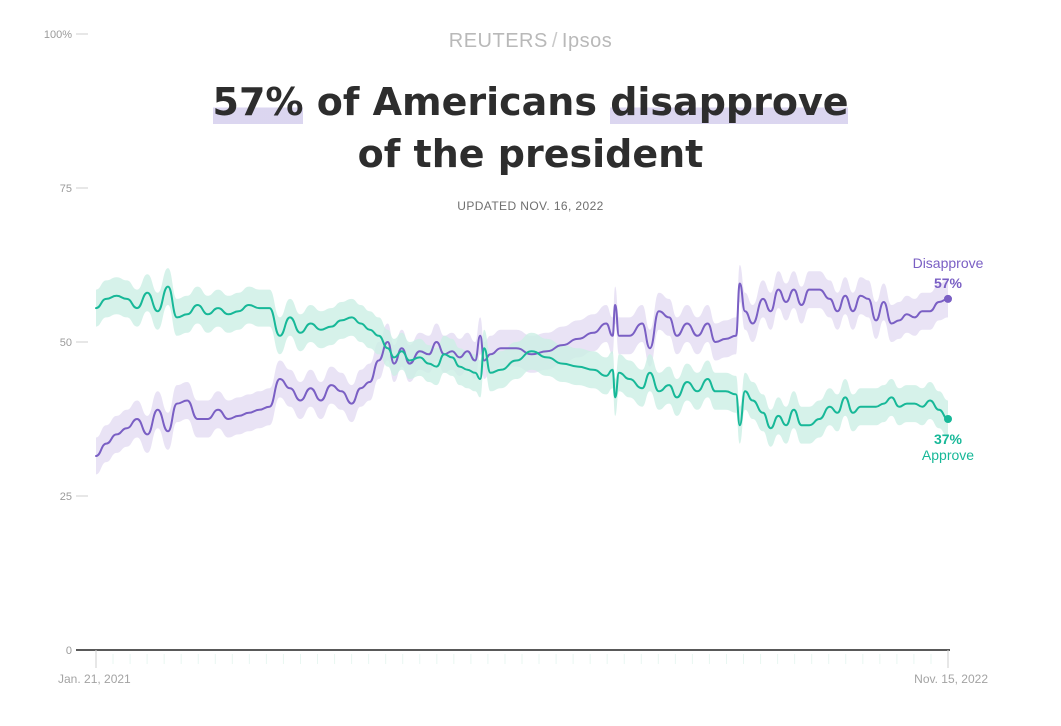 The height and width of the screenshot is (726, 1061). I want to click on brand-ipsos: Ipsos, so click(587, 41).